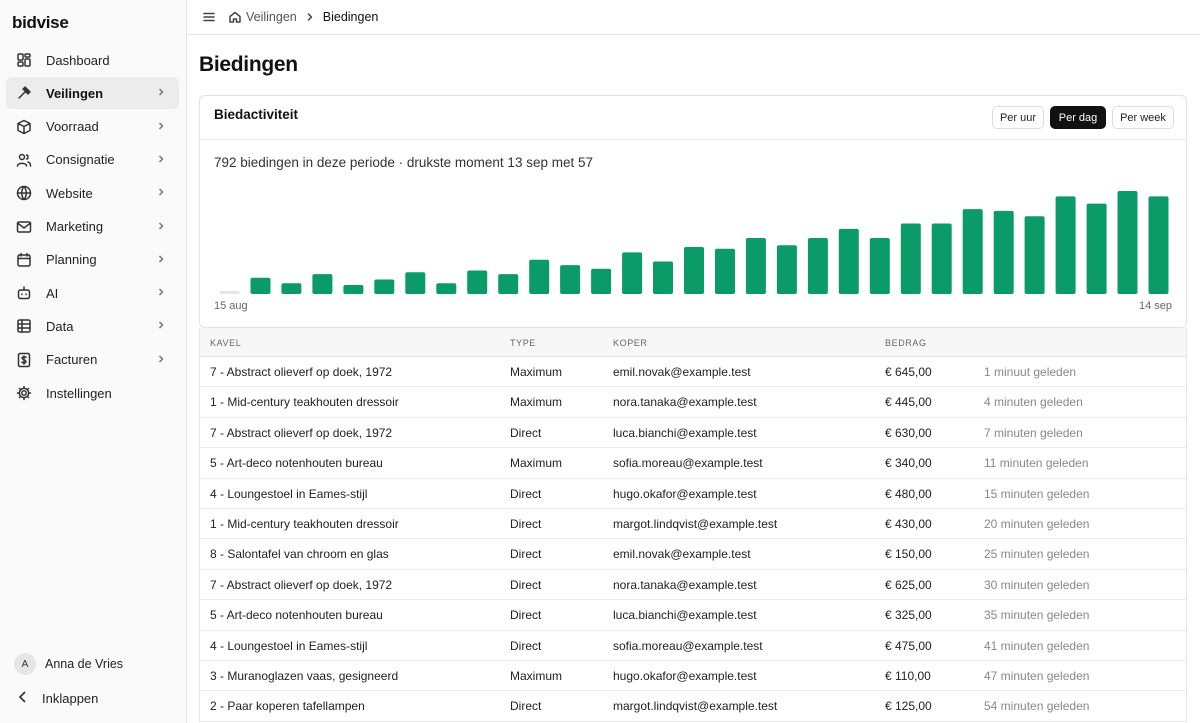 The height and width of the screenshot is (723, 1200). Describe the element at coordinates (908, 584) in the screenshot. I see `cell-bedrag: € 625,00` at that location.